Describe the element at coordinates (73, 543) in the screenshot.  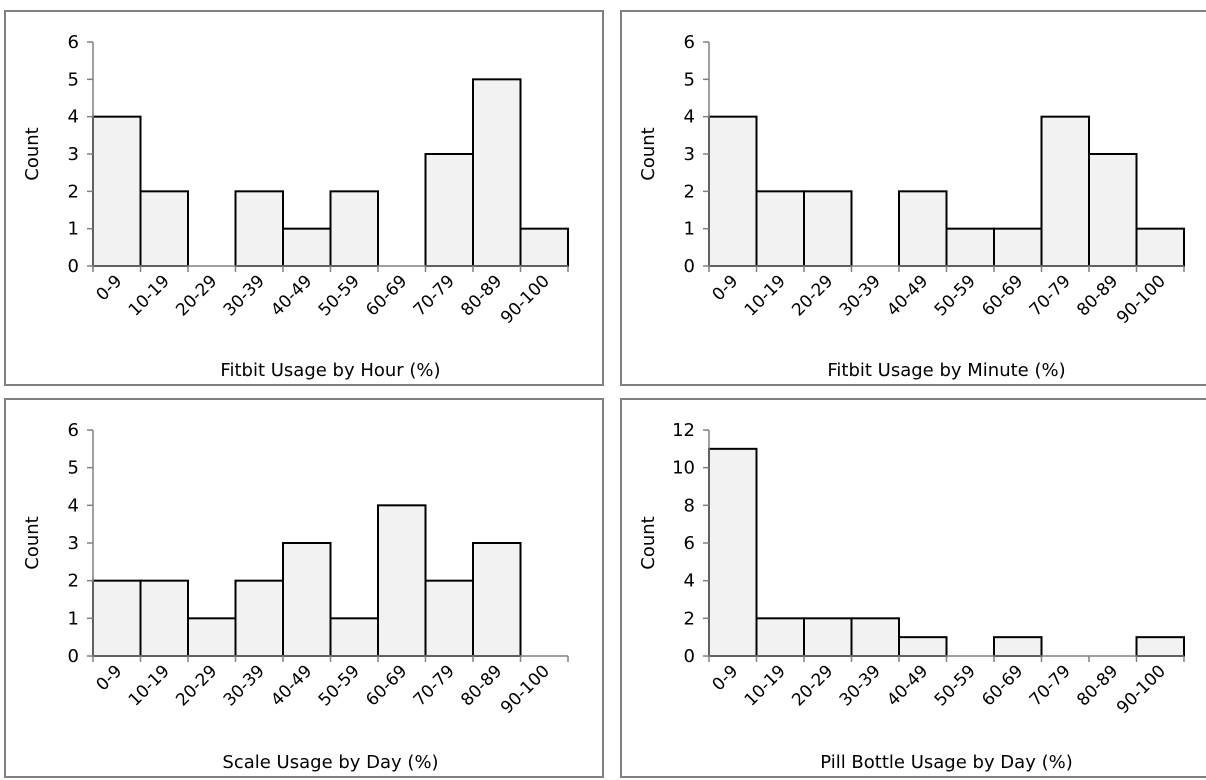
I see `y-tick-label: 3` at that location.